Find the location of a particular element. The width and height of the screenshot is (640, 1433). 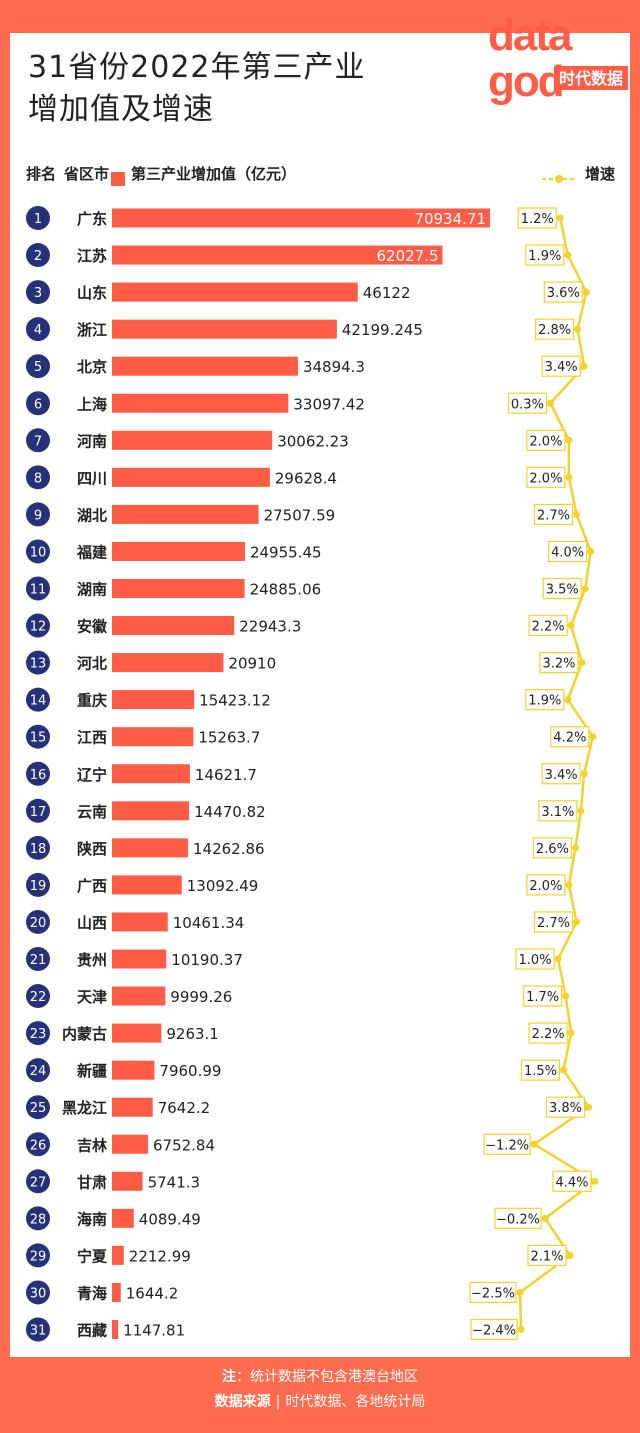

bar-value-label: 10461.34 is located at coordinates (209, 923).